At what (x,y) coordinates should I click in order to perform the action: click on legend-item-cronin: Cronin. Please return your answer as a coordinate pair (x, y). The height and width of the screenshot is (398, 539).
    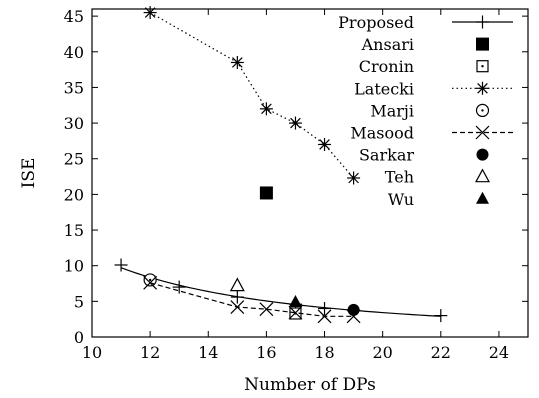
    Looking at the image, I should click on (424, 66).